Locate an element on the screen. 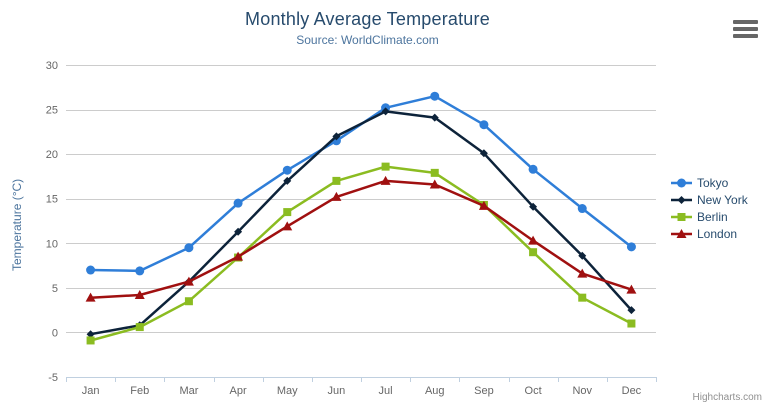 This screenshot has height=416, width=769. y-axis-label: -5 is located at coordinates (53, 378).